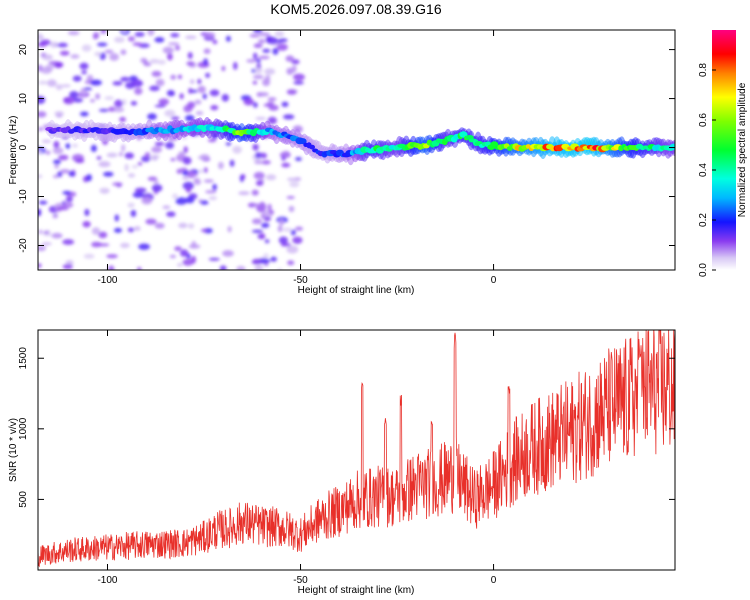  I want to click on snr-xlabel: Height of straight line (km), so click(356, 590).